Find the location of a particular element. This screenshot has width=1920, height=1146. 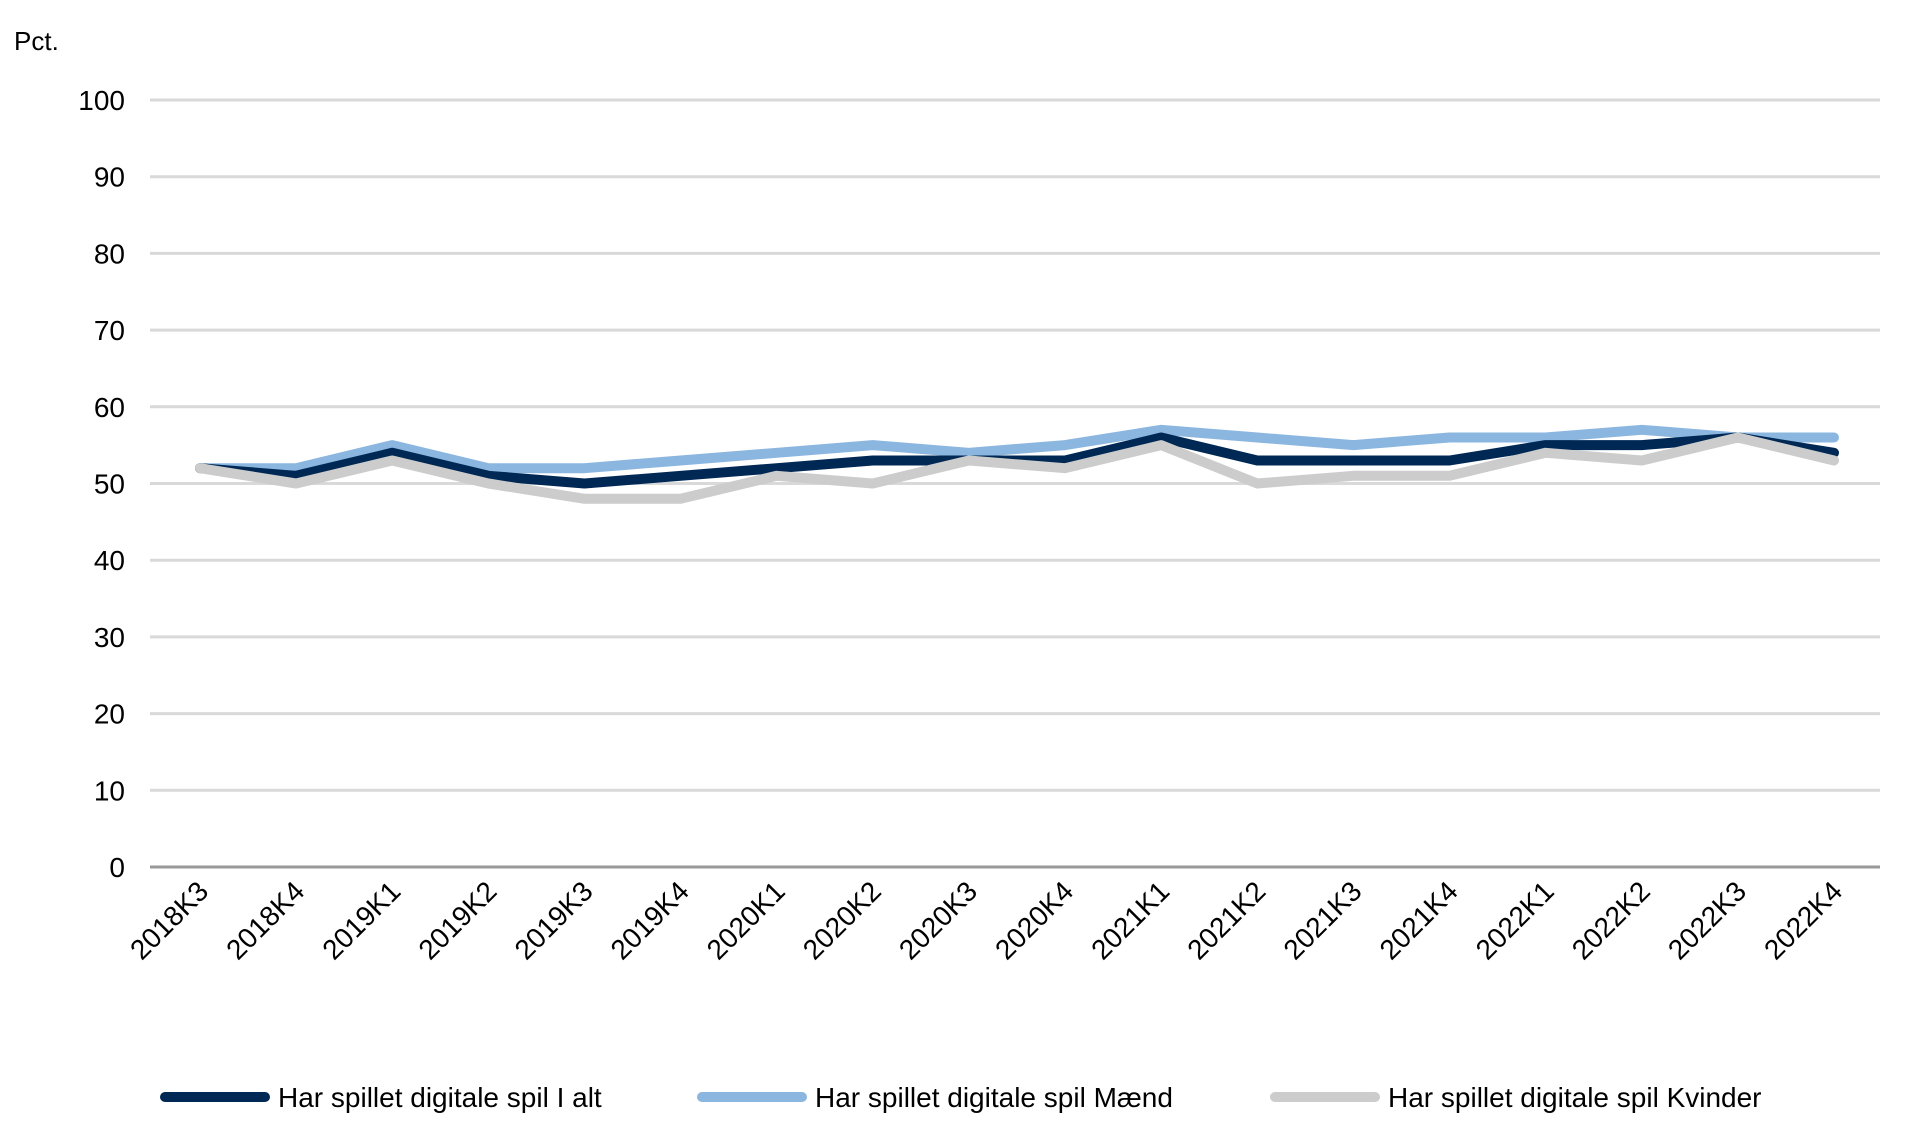

x-tick-label: 2022K4 is located at coordinates (1803, 920).